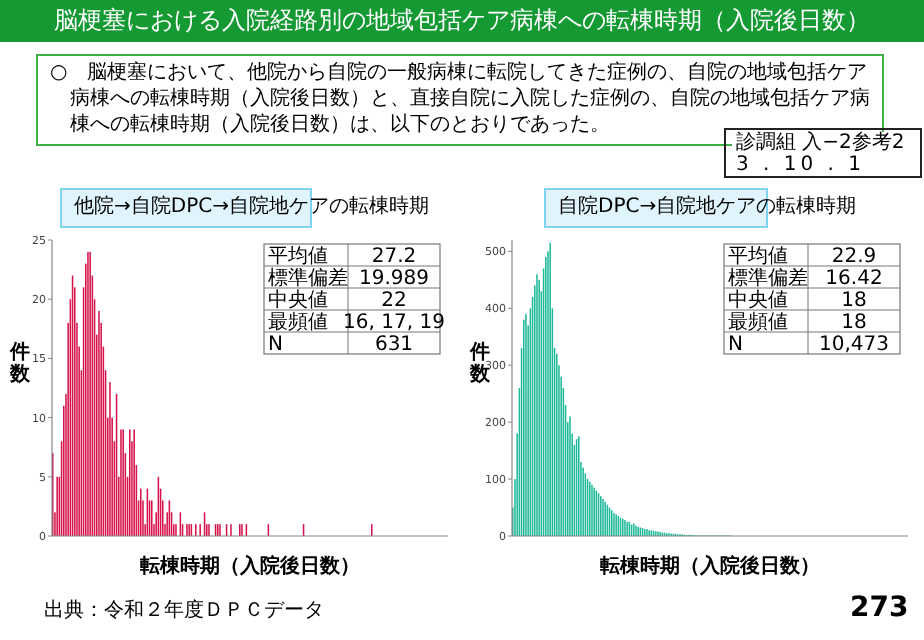 This screenshot has width=924, height=640. I want to click on annotation: 19.989, so click(394, 279).